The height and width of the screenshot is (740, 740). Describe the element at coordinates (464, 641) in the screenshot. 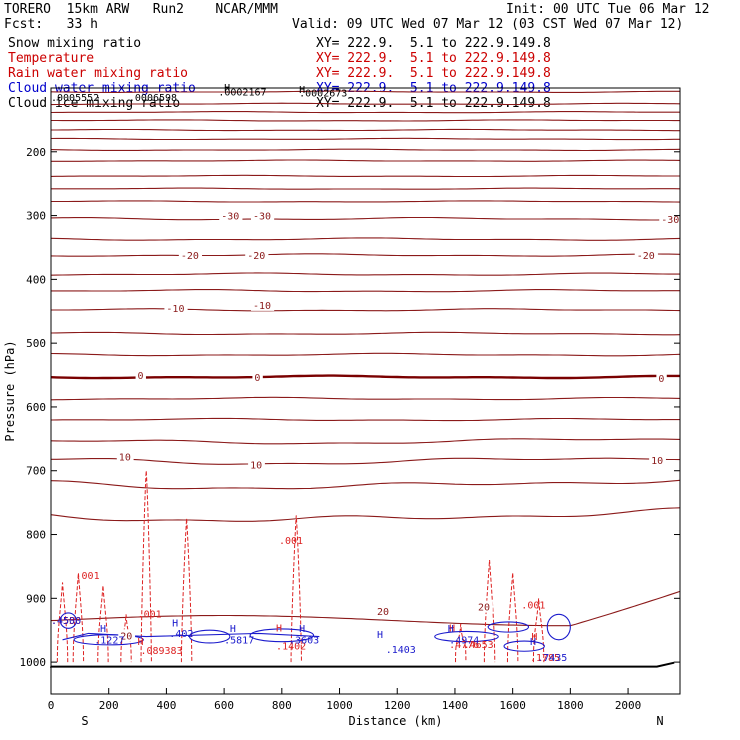

I see `cloud-label: .4974` at that location.